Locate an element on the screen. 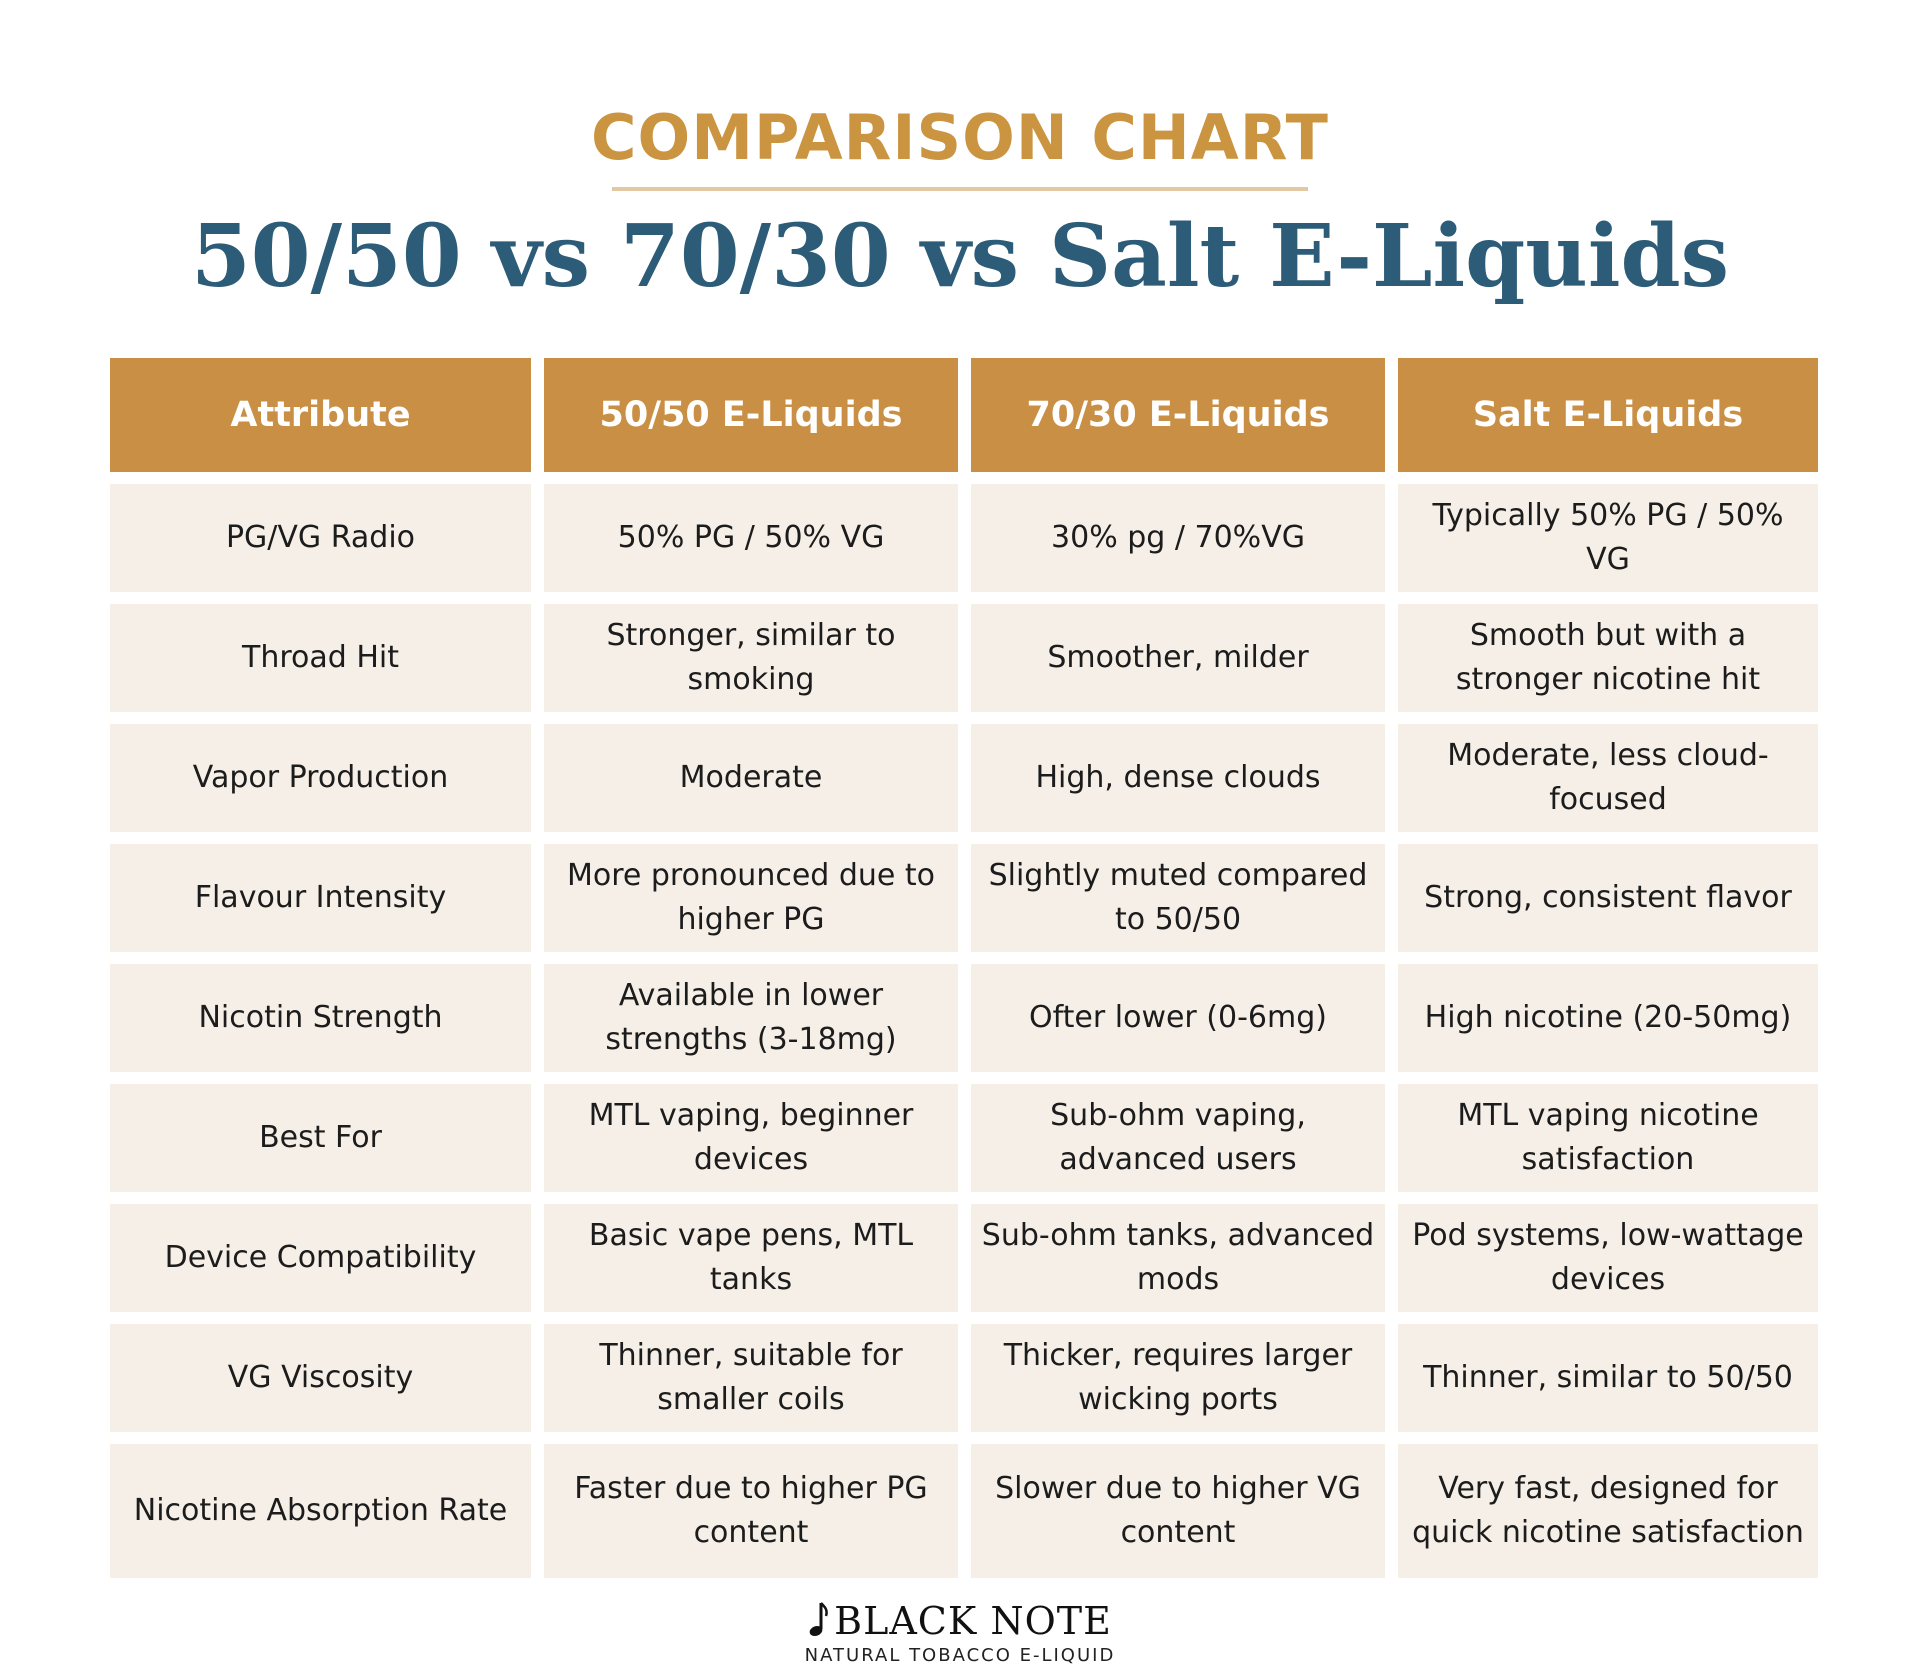 The width and height of the screenshot is (1920, 1674). column-header: Attribute is located at coordinates (320, 415).